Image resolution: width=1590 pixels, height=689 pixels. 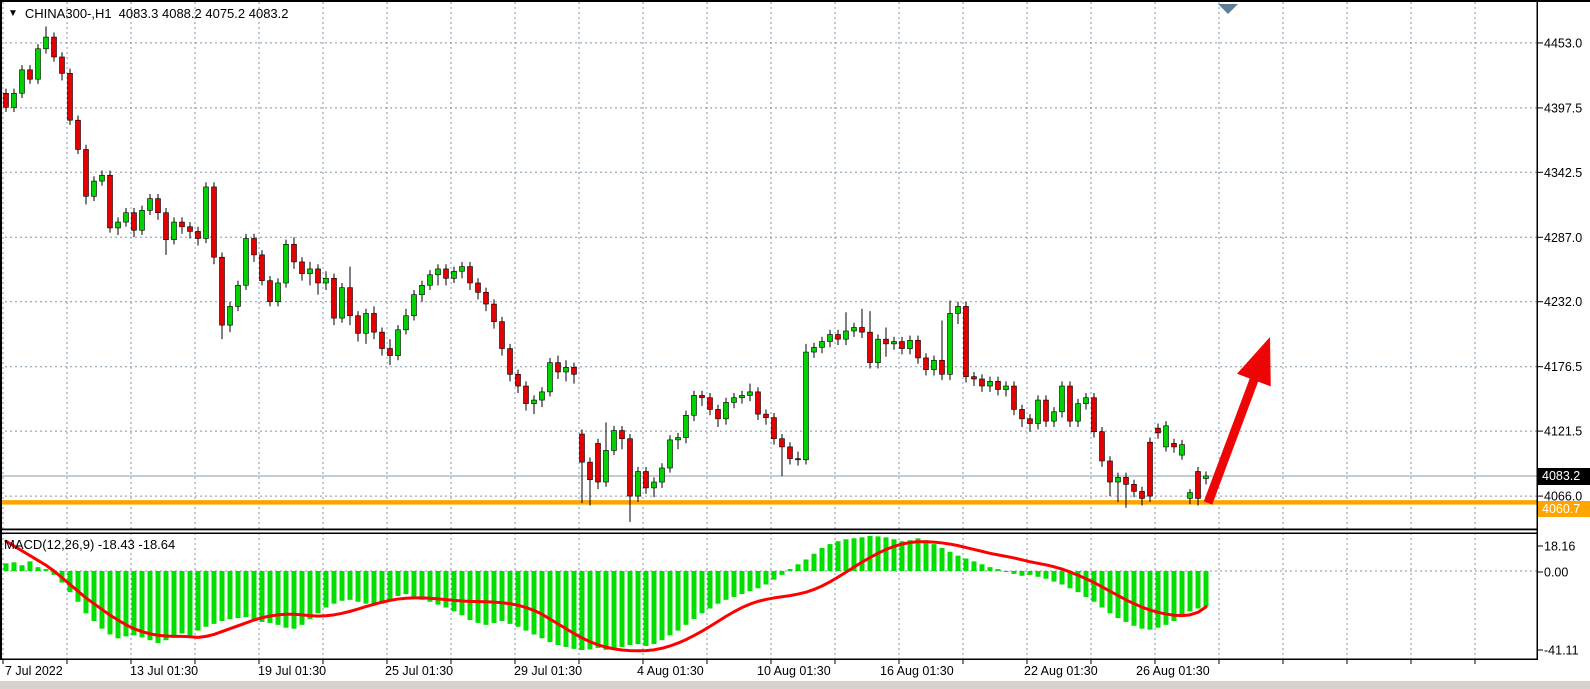 I want to click on macd-axis-label: 0.00, so click(x=1556, y=573).